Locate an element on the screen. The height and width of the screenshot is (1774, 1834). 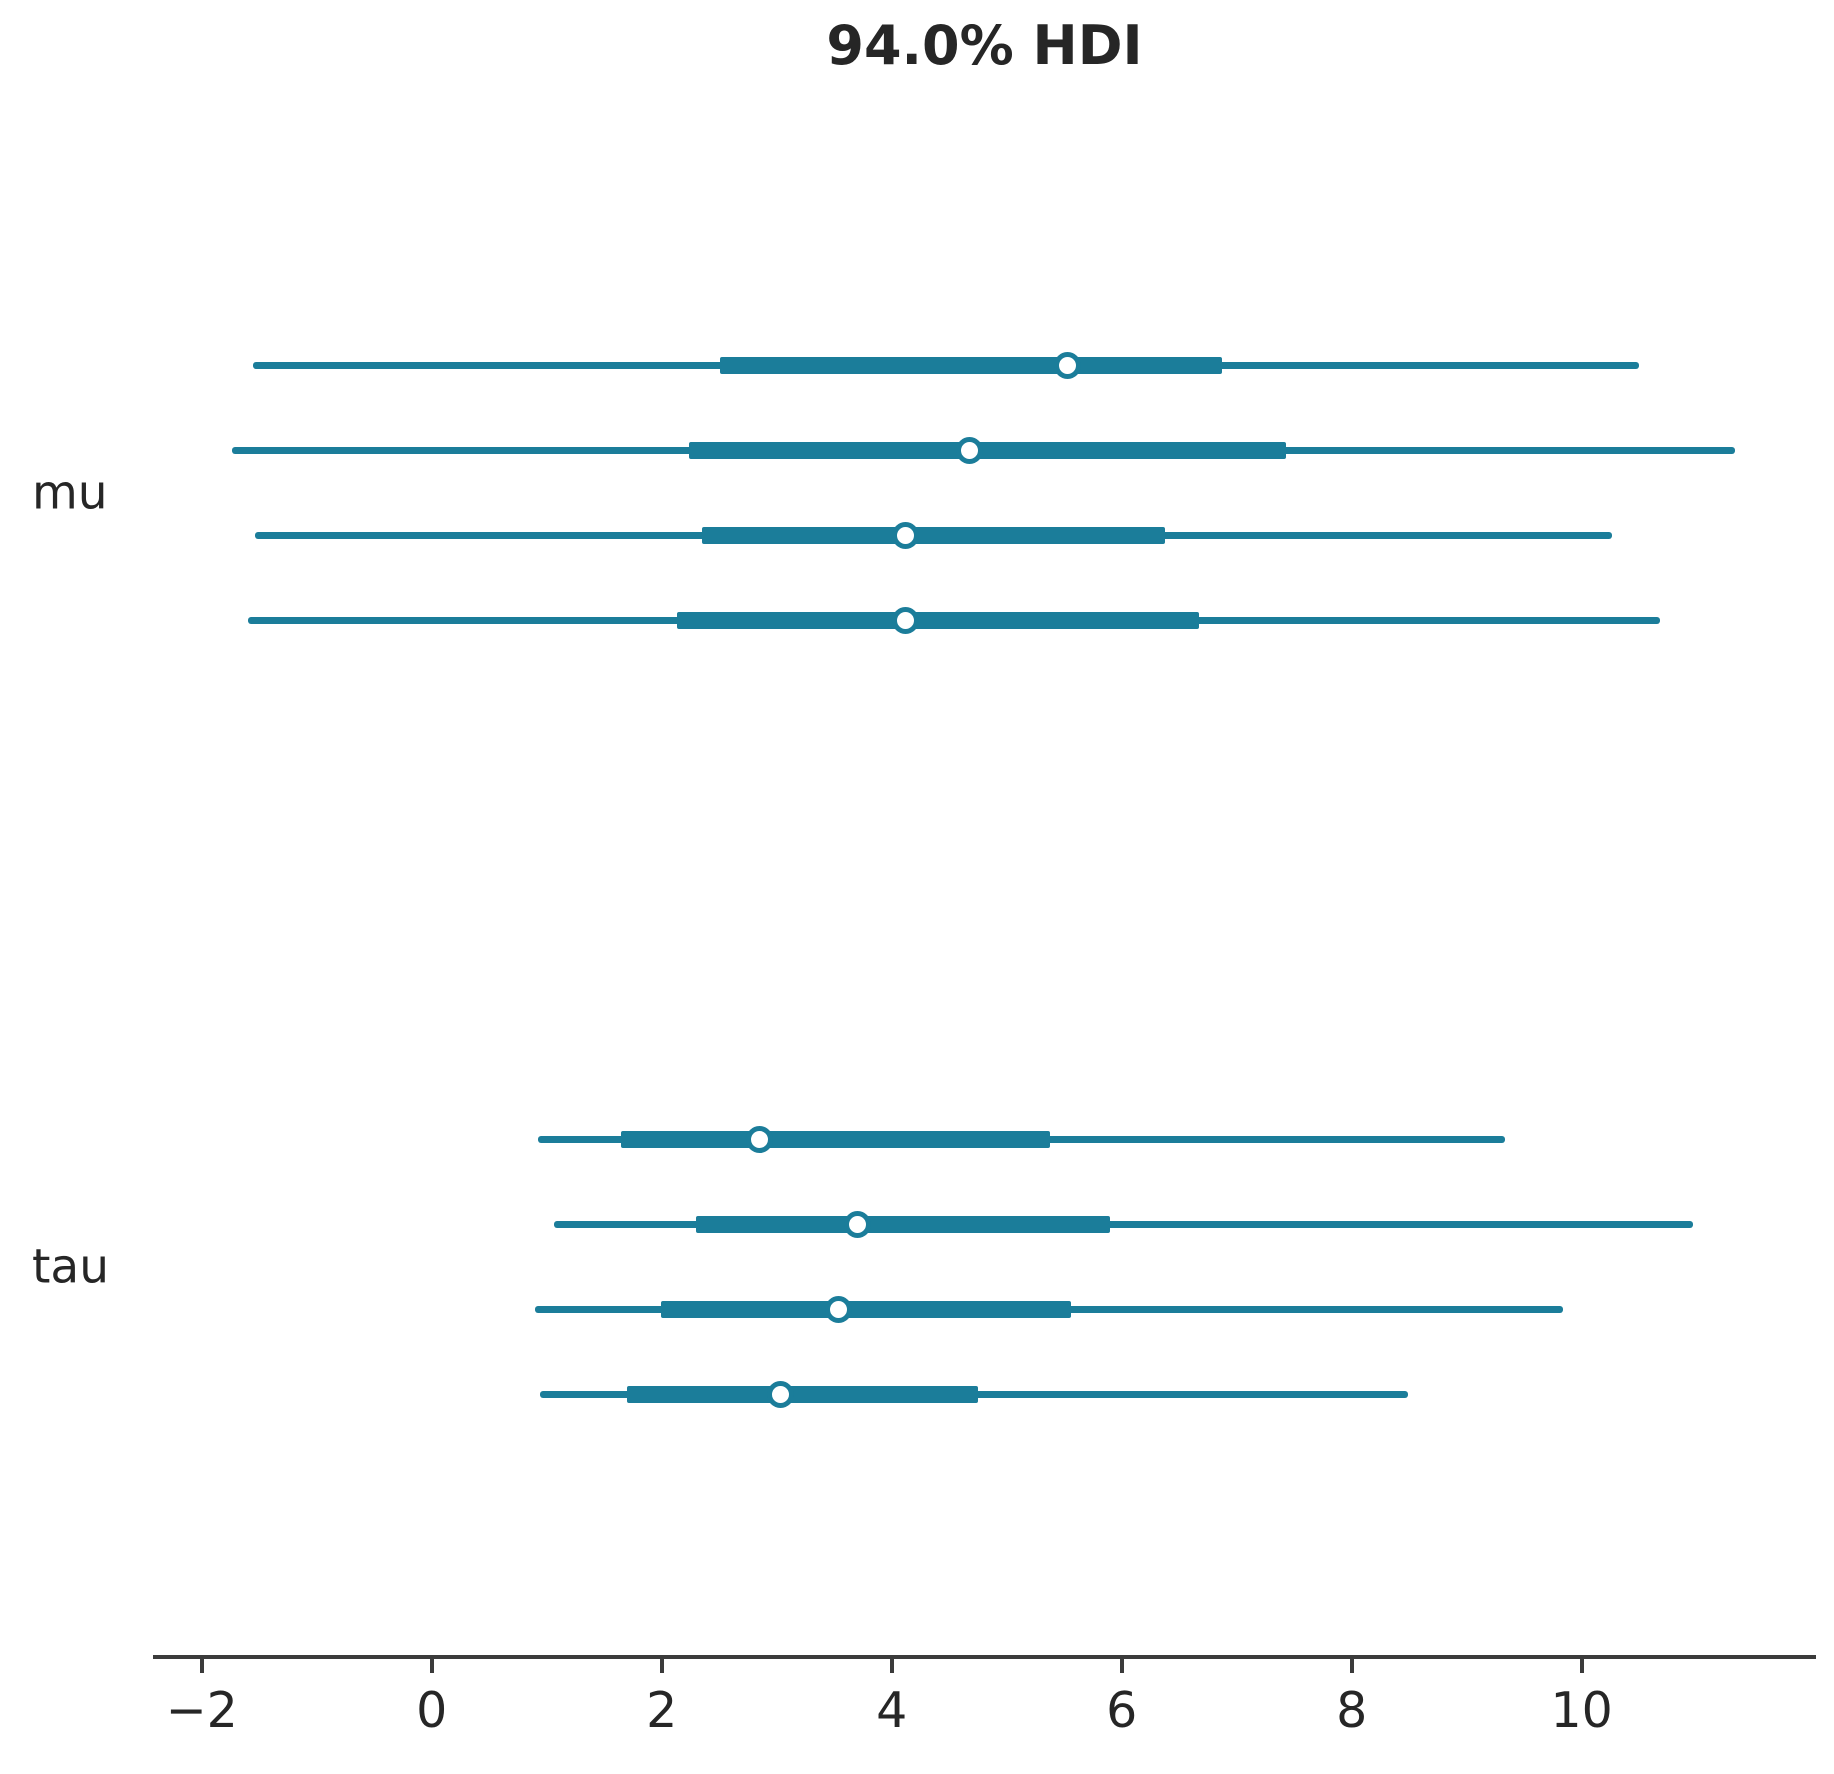
median-marker-tau-chain3 is located at coordinates (780, 1394).